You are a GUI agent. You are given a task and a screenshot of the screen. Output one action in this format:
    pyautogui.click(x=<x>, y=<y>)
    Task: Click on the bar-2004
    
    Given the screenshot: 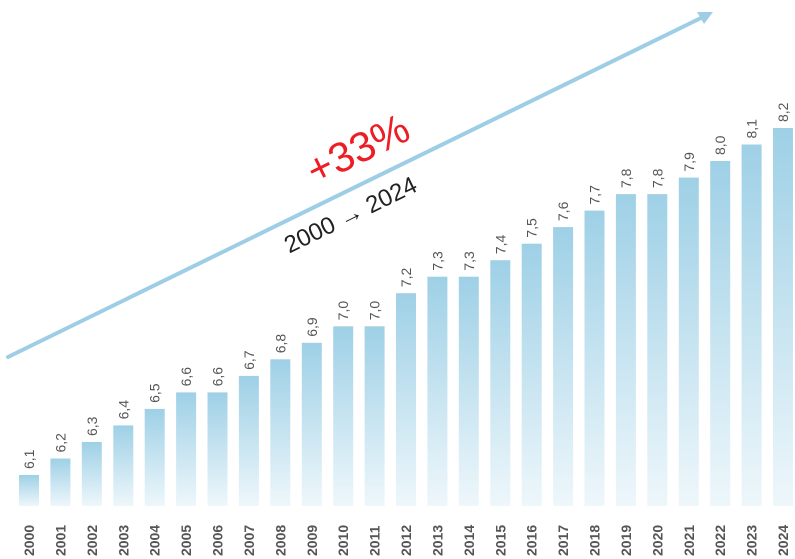 What is the action you would take?
    pyautogui.click(x=154, y=457)
    